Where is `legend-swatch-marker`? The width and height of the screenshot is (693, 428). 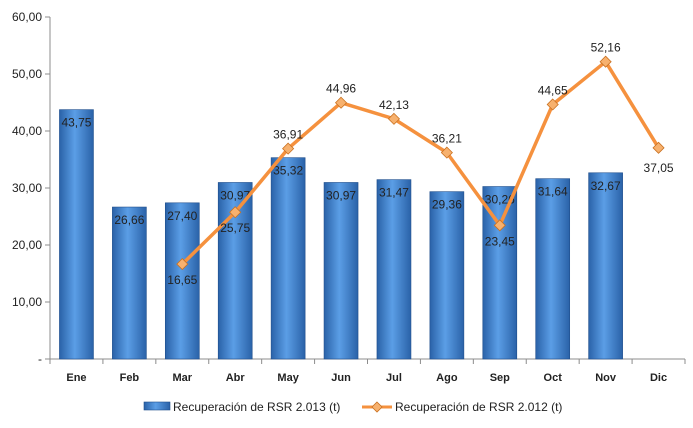 legend-swatch-marker is located at coordinates (377, 407).